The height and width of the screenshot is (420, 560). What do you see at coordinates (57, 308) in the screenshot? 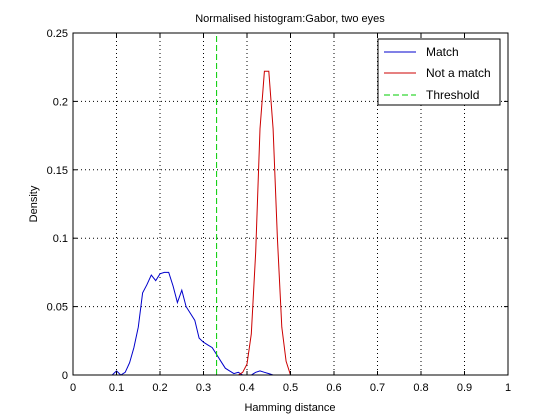
I see `y-tick-label: 0.05` at bounding box center [57, 308].